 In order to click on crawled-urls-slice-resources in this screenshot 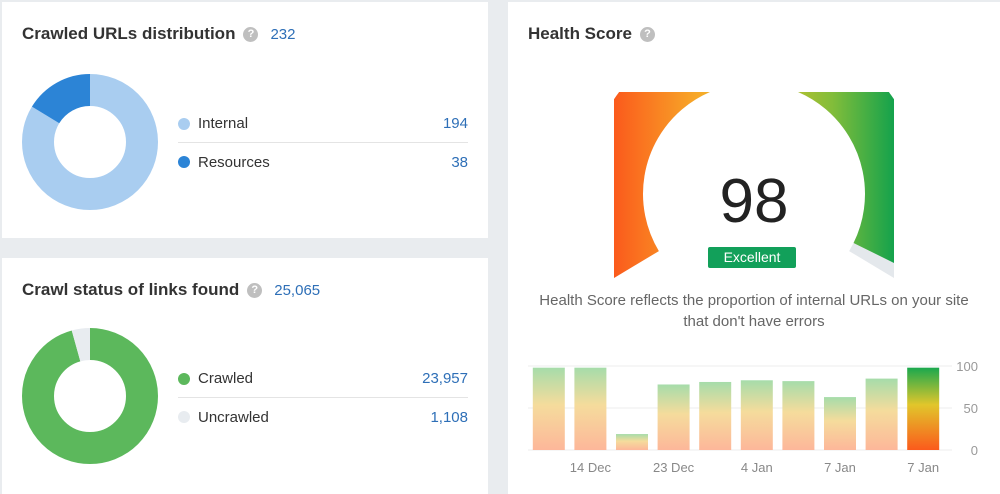, I will do `click(90, 142)`.